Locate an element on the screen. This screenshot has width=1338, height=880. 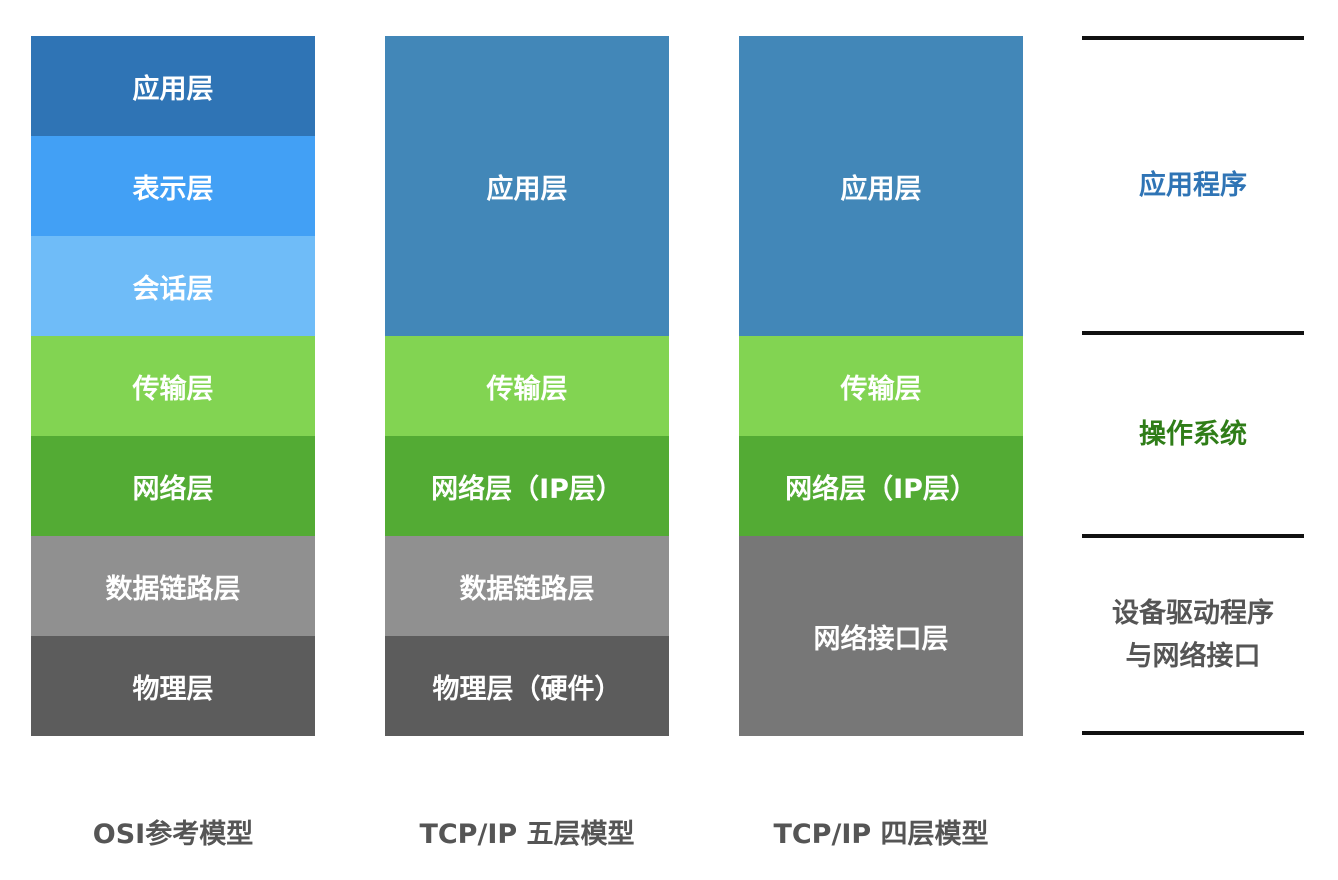
osi-presentation-layer: 表示层 is located at coordinates (173, 186).